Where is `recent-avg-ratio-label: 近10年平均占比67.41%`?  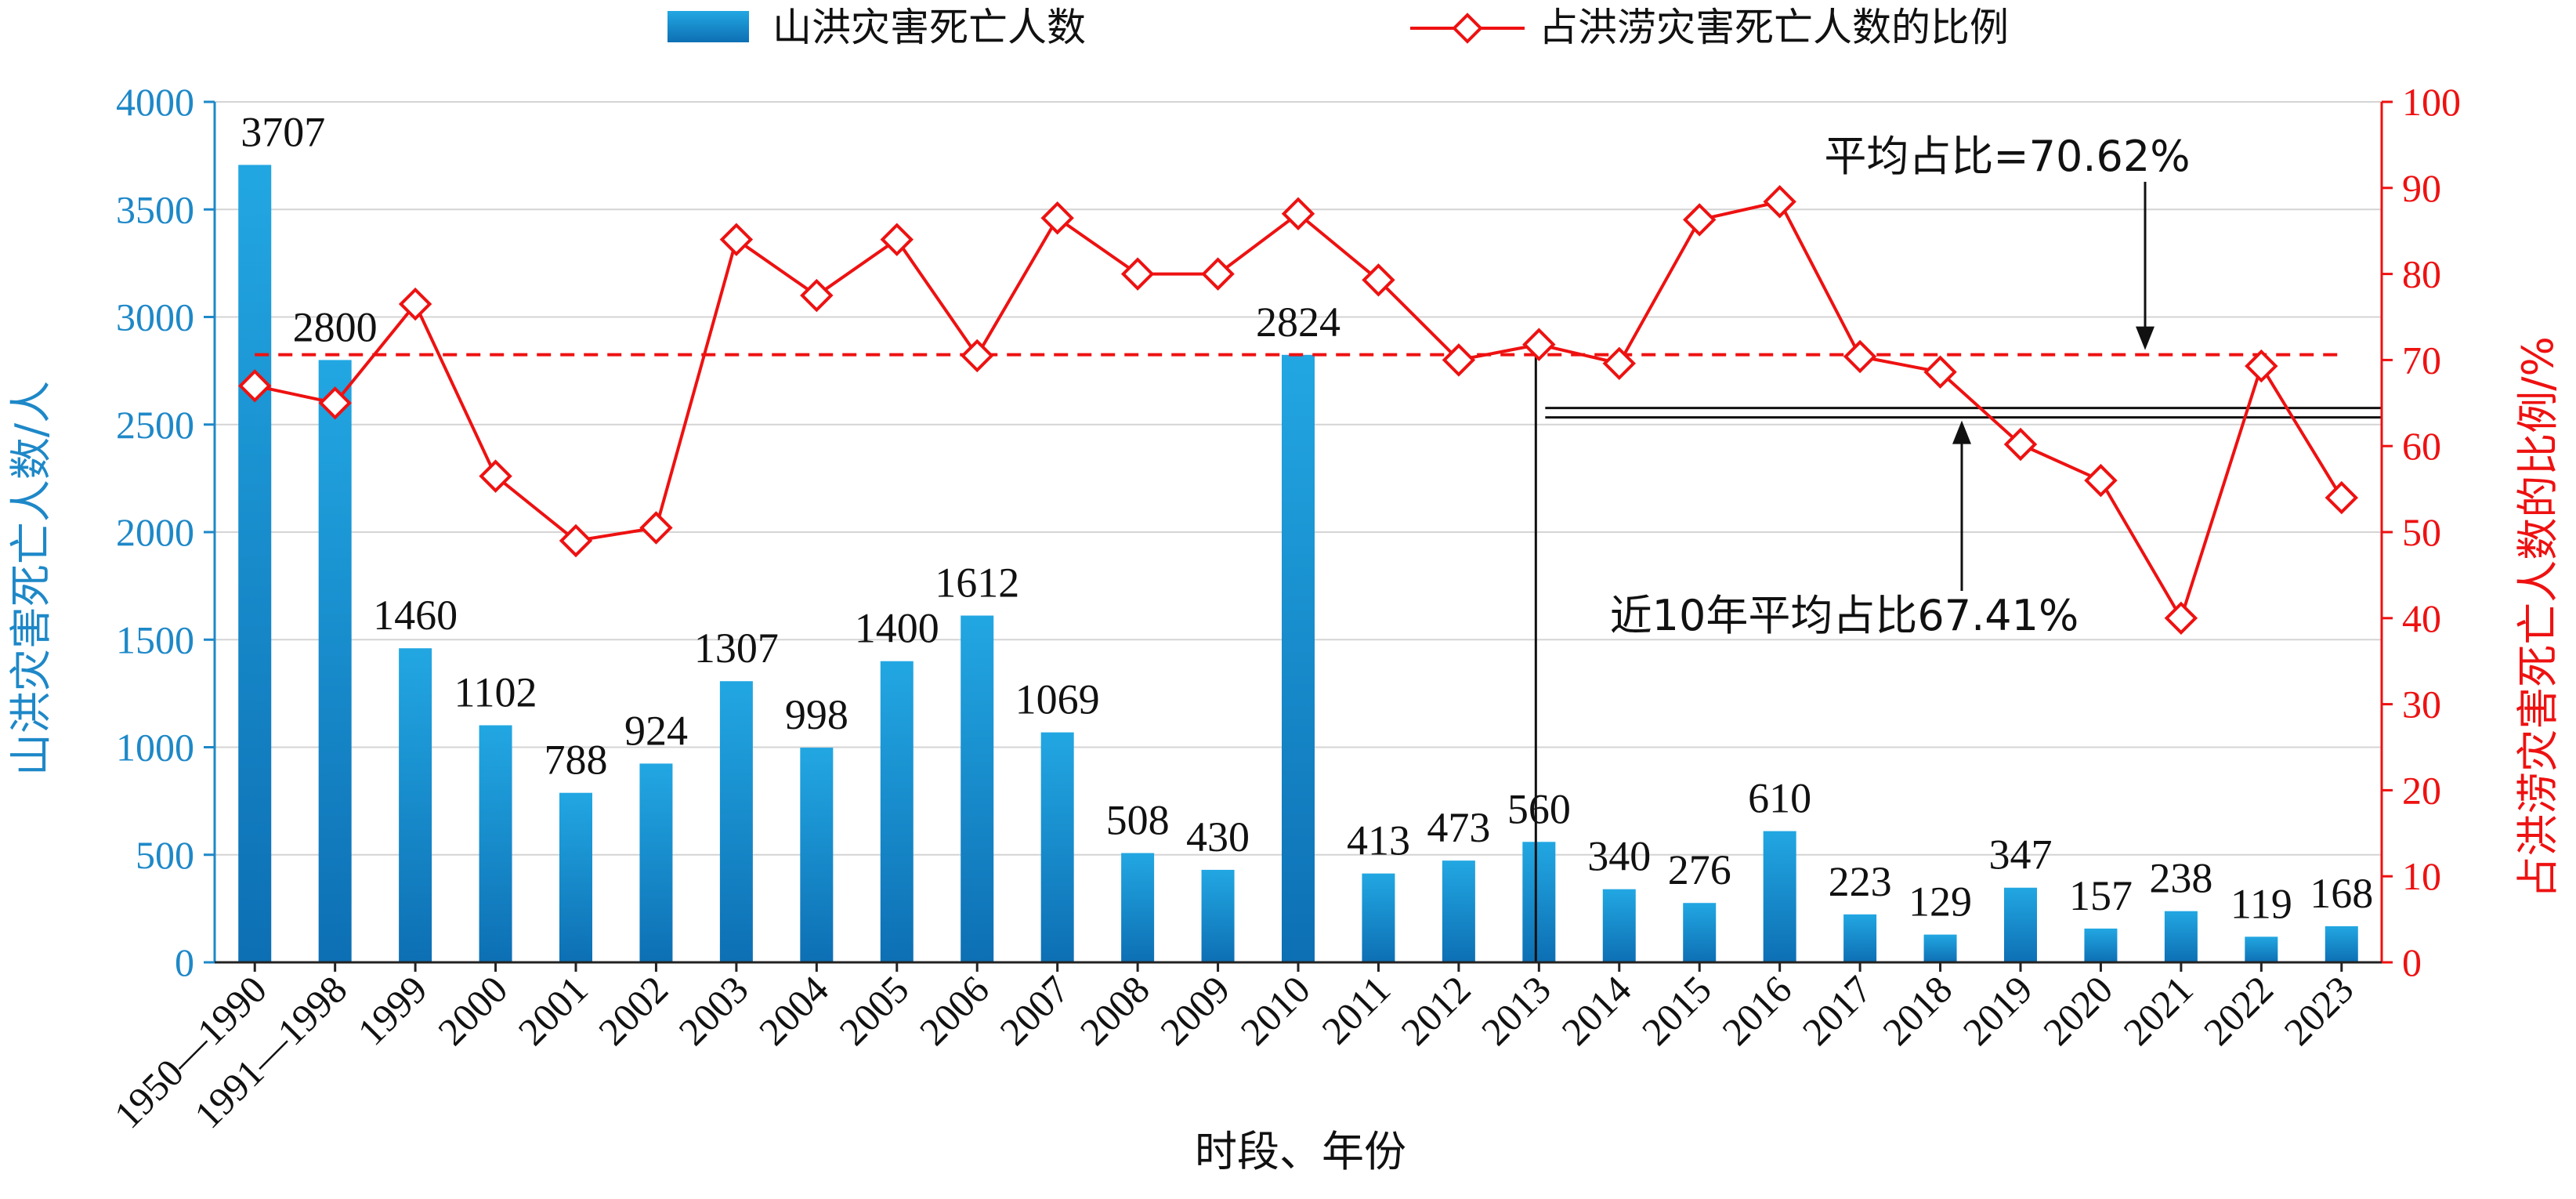 recent-avg-ratio-label: 近10年平均占比67.41% is located at coordinates (1845, 615).